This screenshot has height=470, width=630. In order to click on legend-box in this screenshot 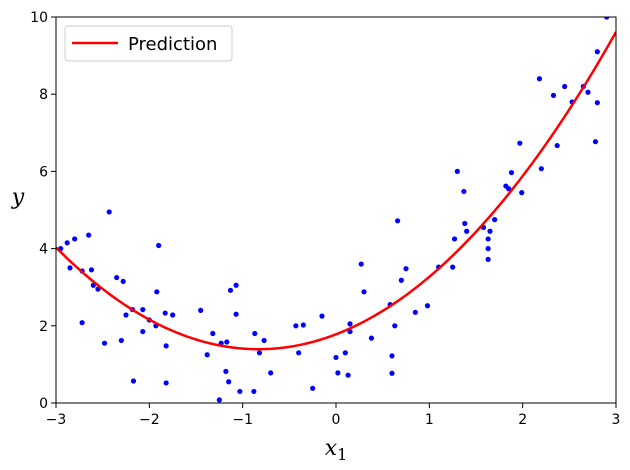, I will do `click(148, 43)`.